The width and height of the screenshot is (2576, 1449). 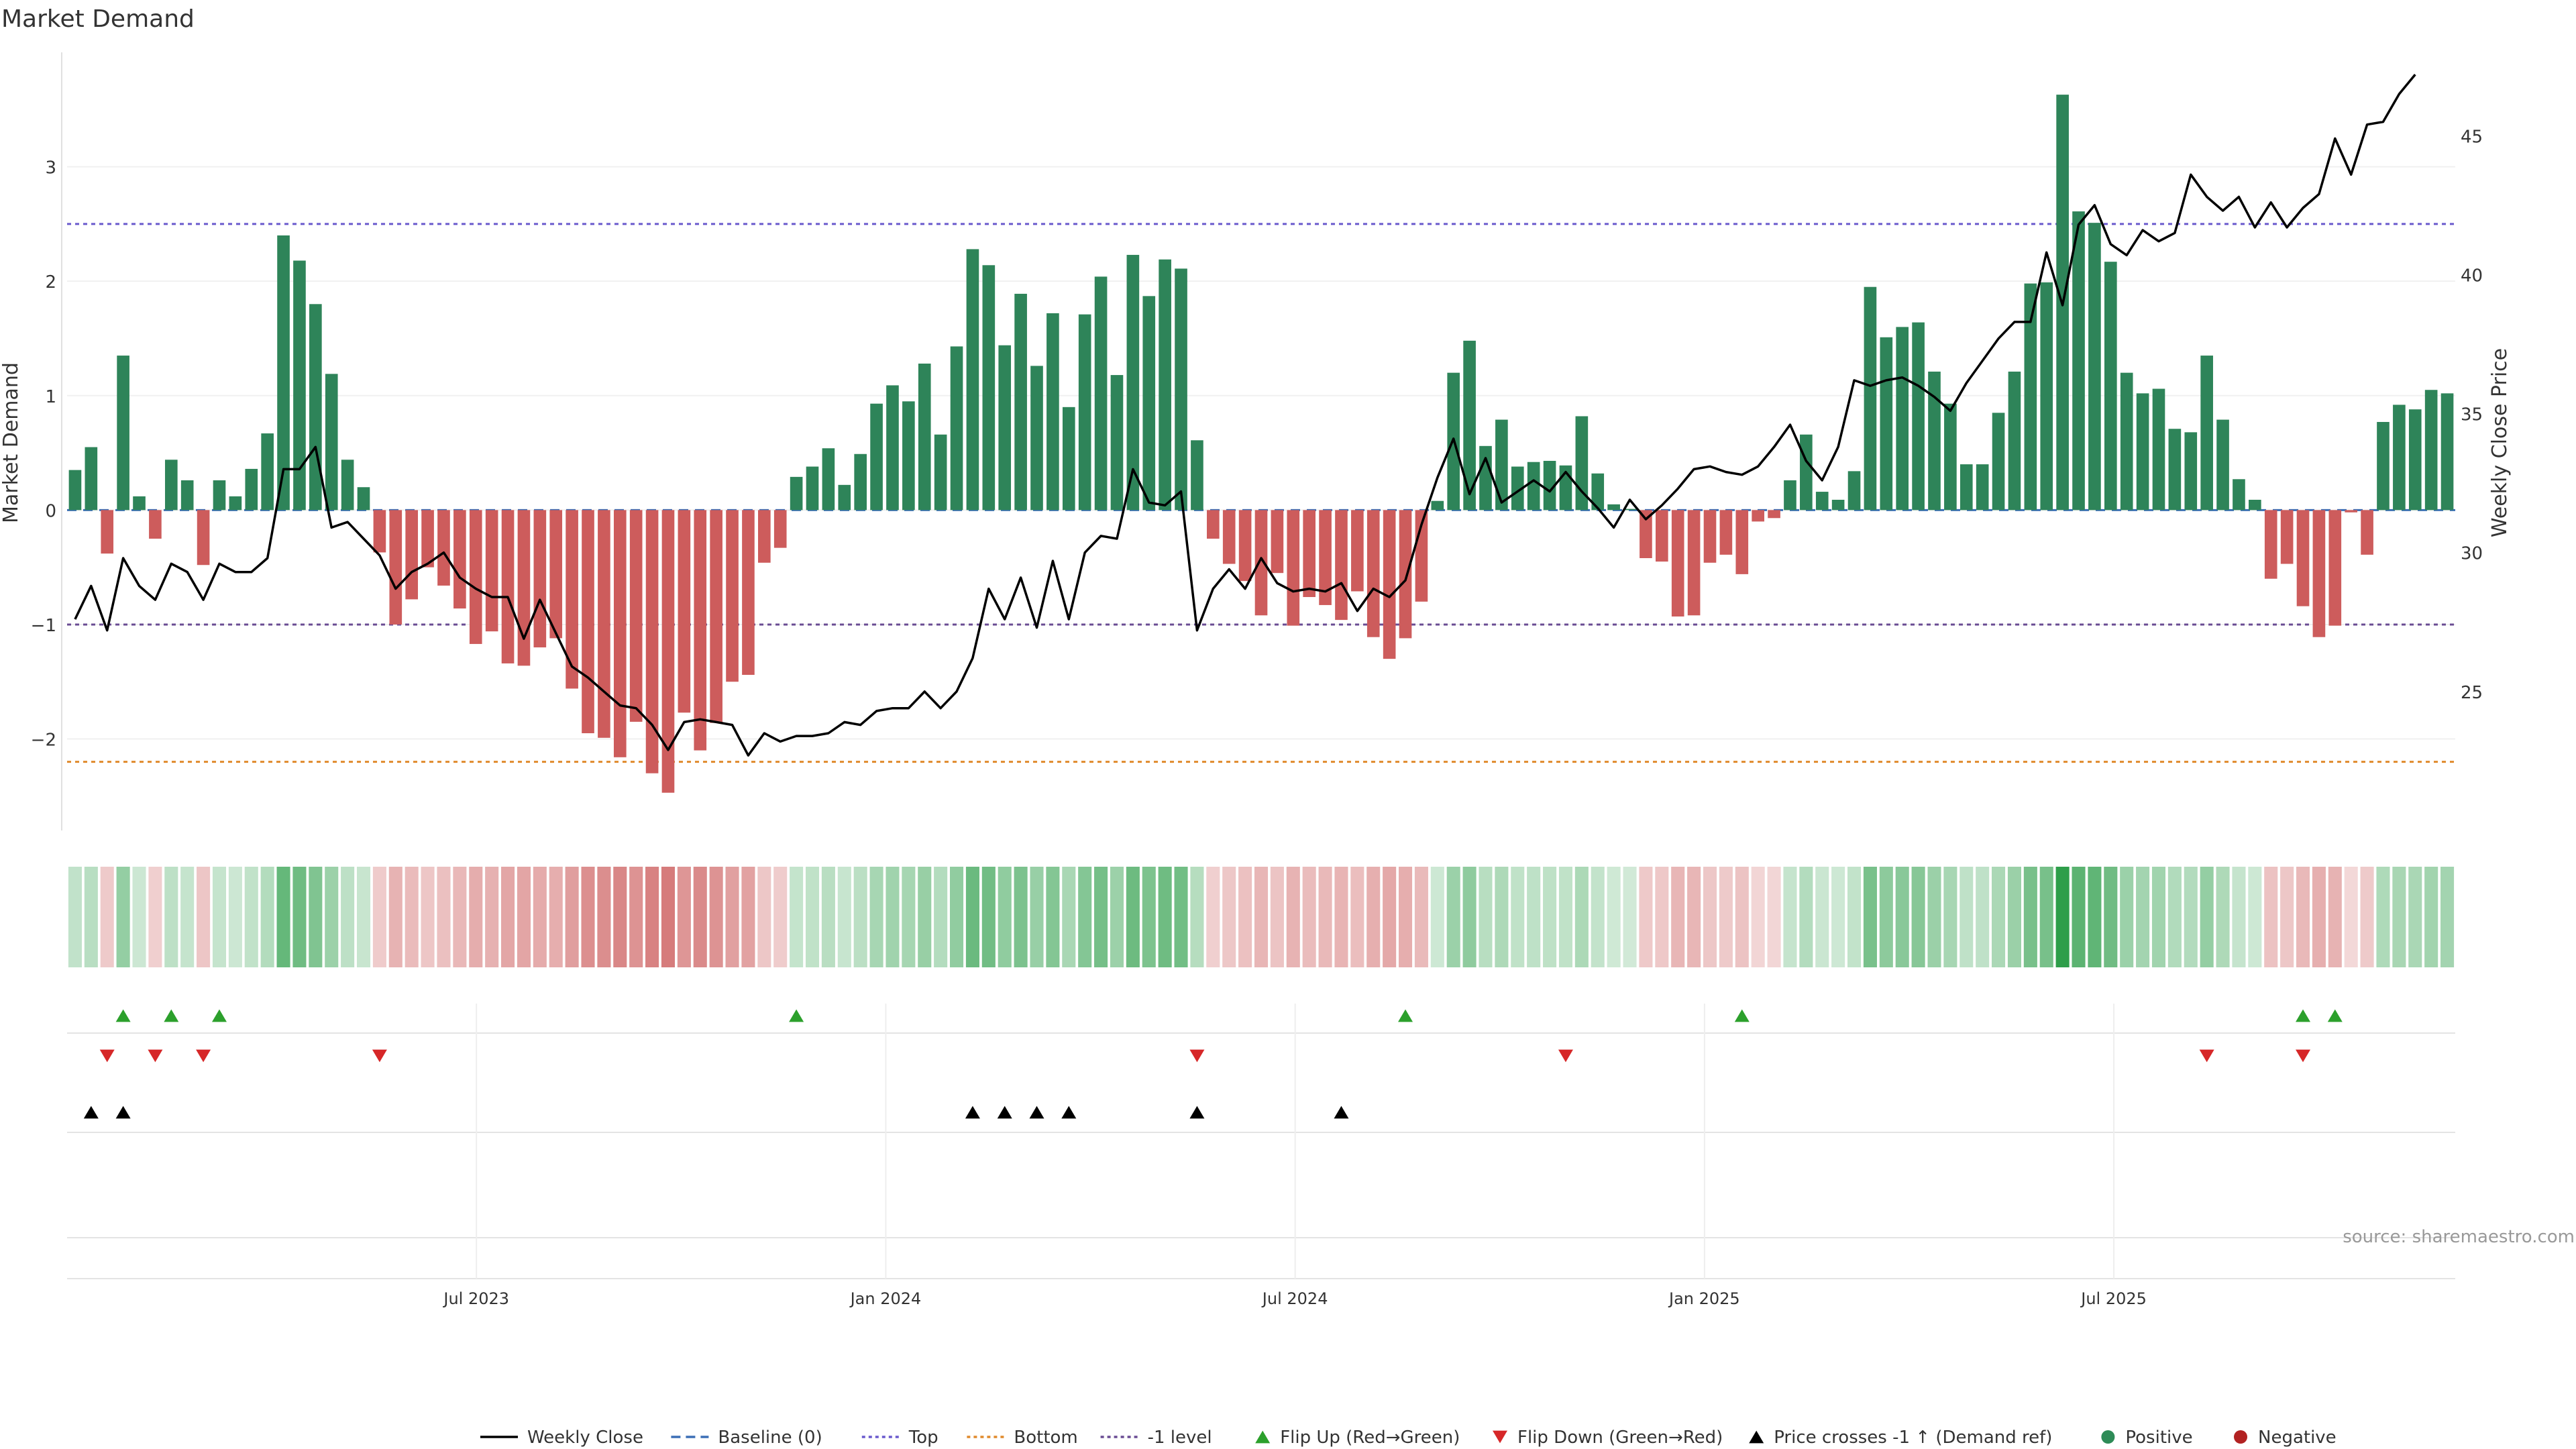 What do you see at coordinates (1004, 1112) in the screenshot?
I see `price-cross-marker` at bounding box center [1004, 1112].